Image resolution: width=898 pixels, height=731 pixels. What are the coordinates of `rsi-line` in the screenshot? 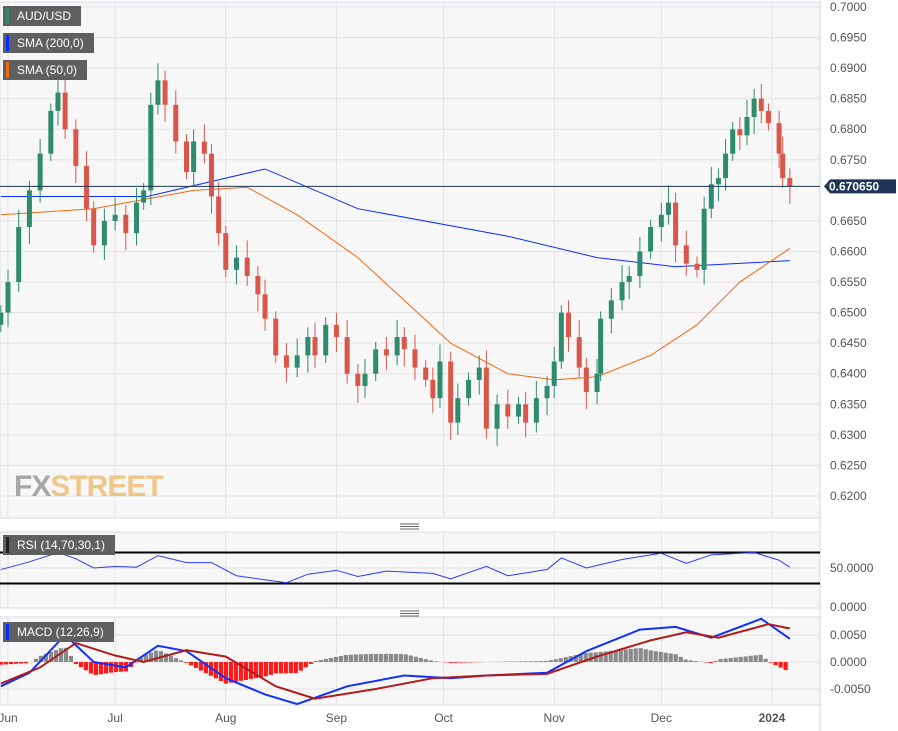 It's located at (395, 567).